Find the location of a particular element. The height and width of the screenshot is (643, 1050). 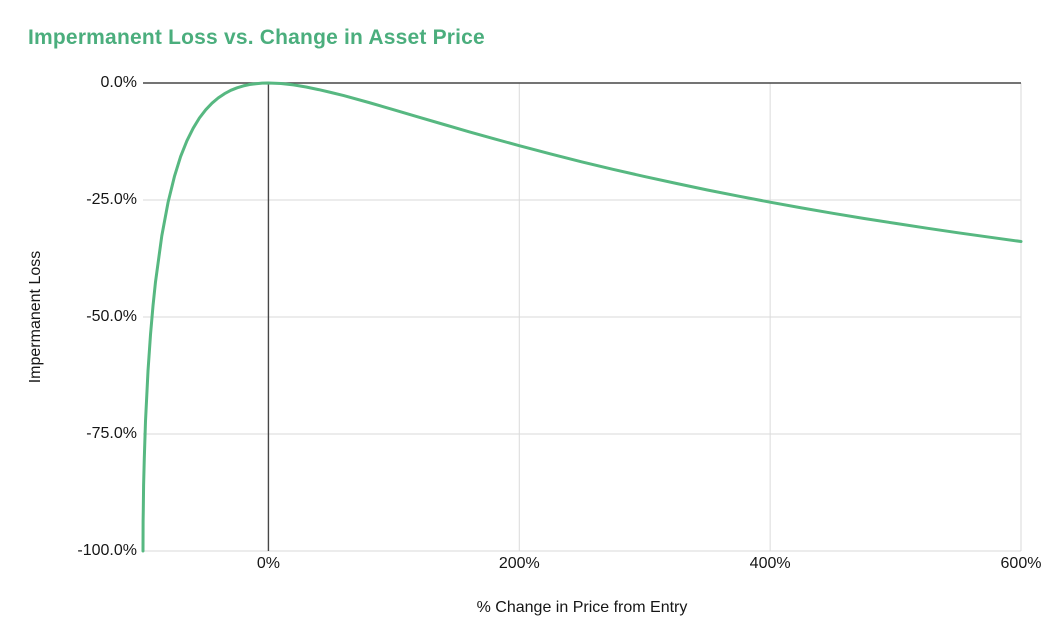

x-tick-label: 600% is located at coordinates (1021, 563).